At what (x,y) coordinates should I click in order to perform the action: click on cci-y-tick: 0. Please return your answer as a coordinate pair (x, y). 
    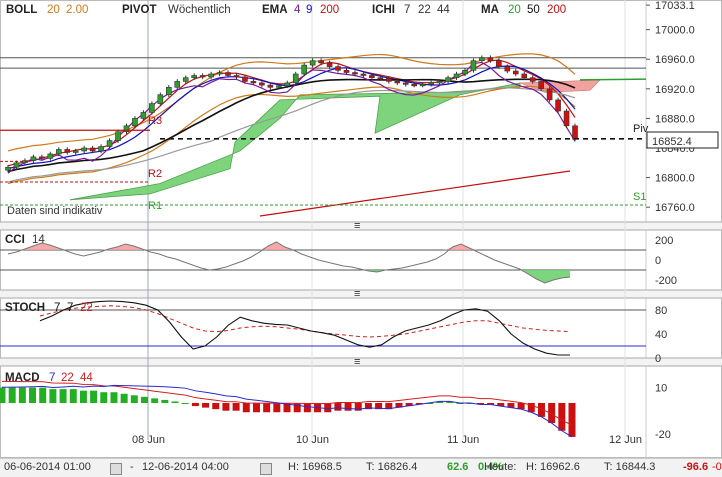
    Looking at the image, I should click on (658, 261).